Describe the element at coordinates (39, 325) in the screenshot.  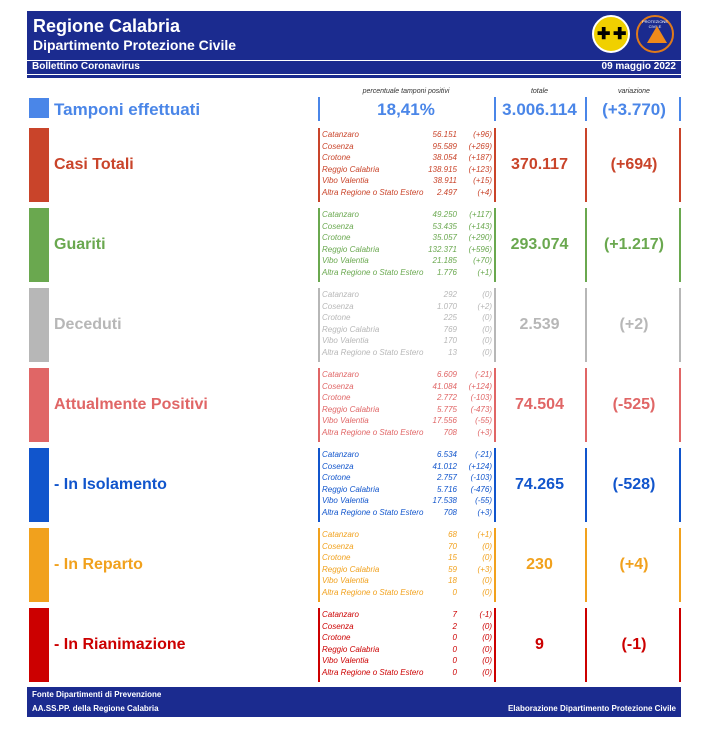
I see `section-color-bar` at that location.